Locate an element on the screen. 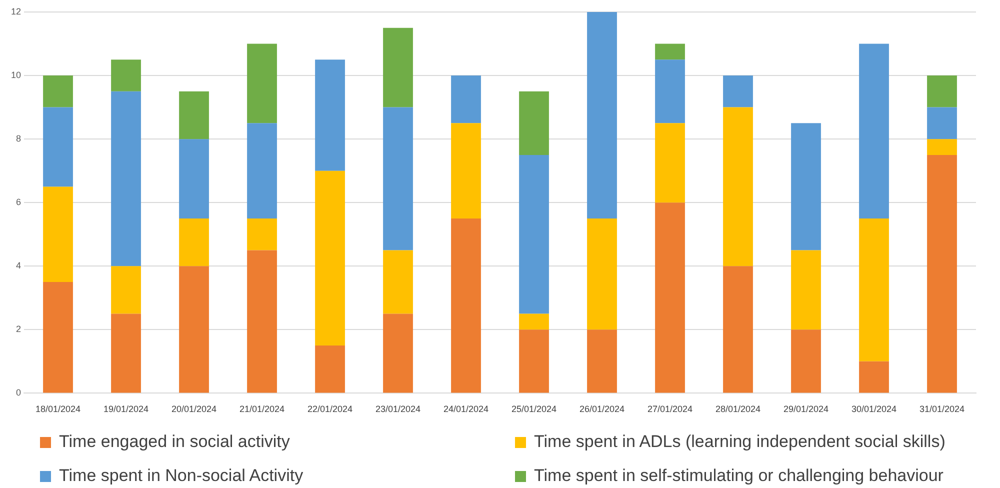 This screenshot has width=1000, height=488. legend-label: Time spent in Non-social Activity is located at coordinates (181, 476).